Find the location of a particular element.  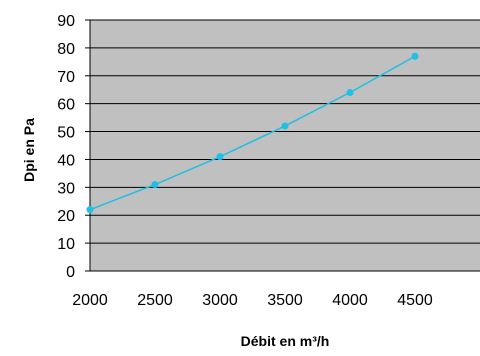

y-tick-label: 30 is located at coordinates (66, 188).